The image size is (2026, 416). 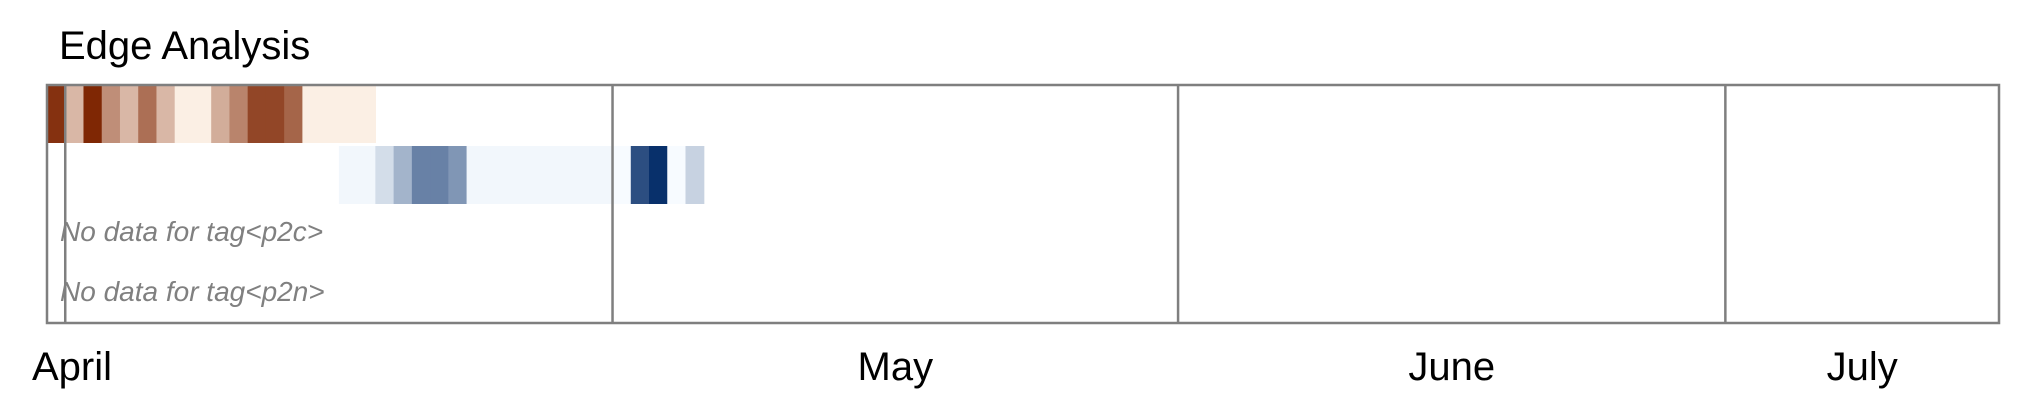 I want to click on no-data-label-p2n: No data for tag<p2n>, so click(x=192, y=291).